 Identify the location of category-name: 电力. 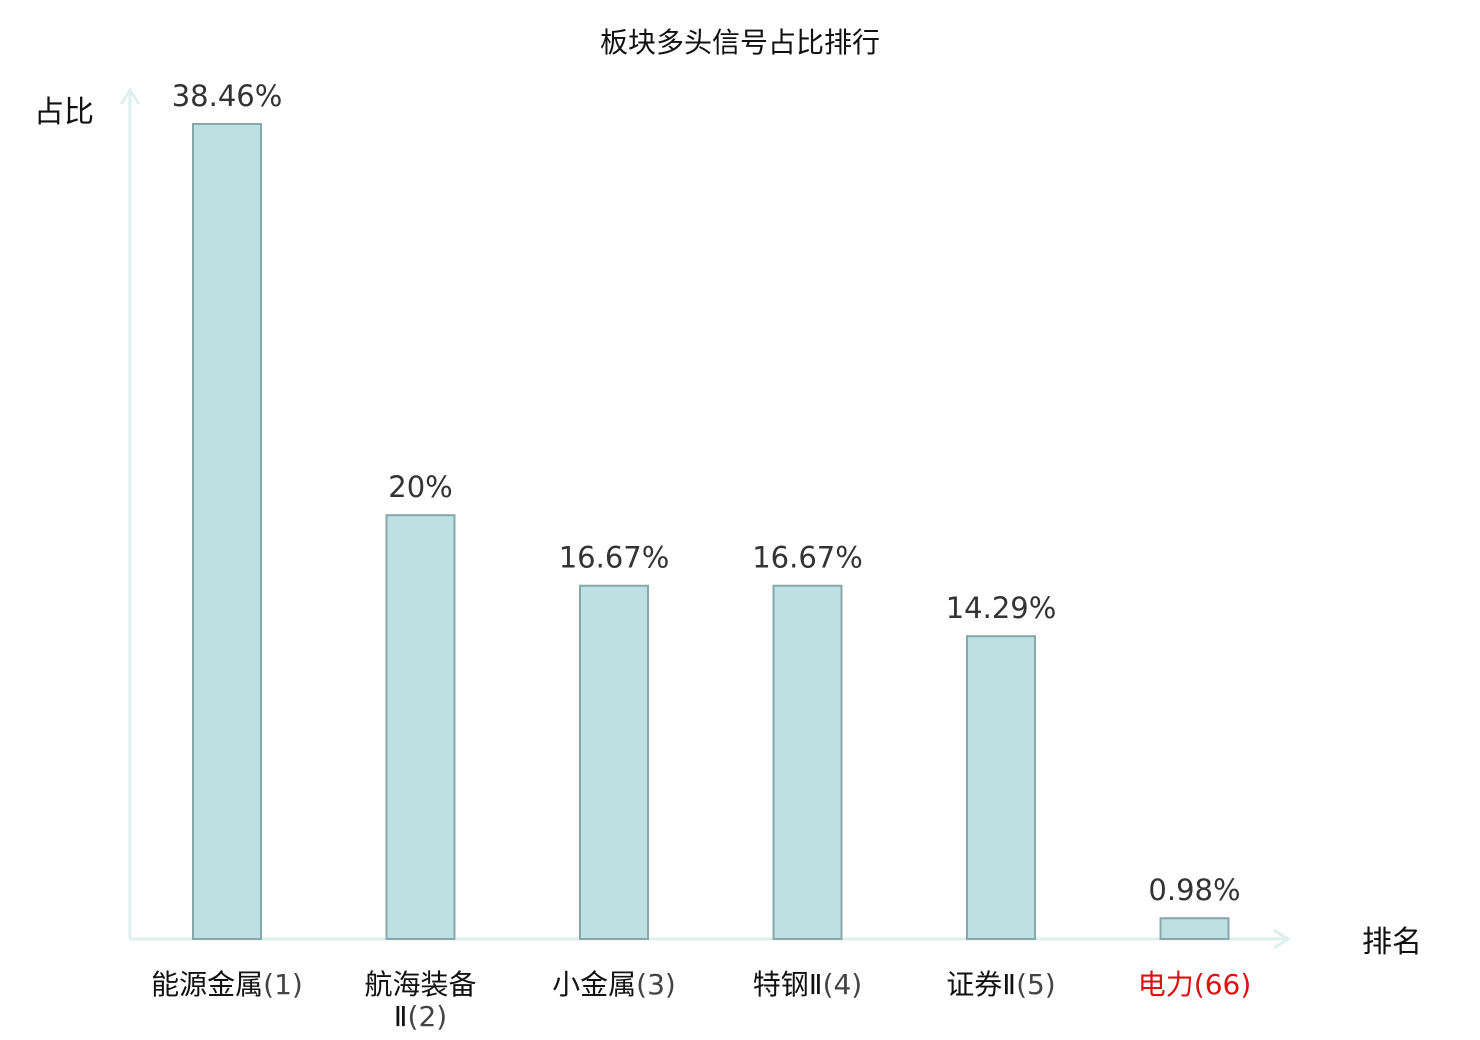
(1166, 984).